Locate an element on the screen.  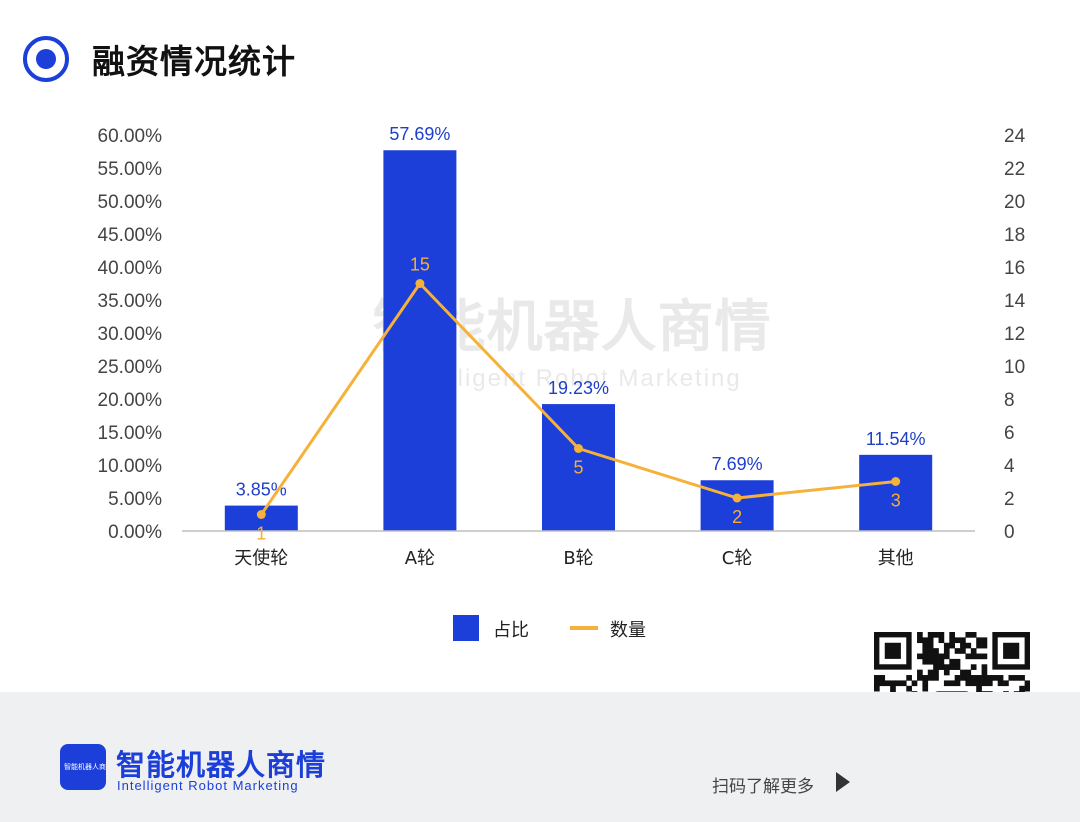
legend-label-line: 数量 is located at coordinates (628, 630).